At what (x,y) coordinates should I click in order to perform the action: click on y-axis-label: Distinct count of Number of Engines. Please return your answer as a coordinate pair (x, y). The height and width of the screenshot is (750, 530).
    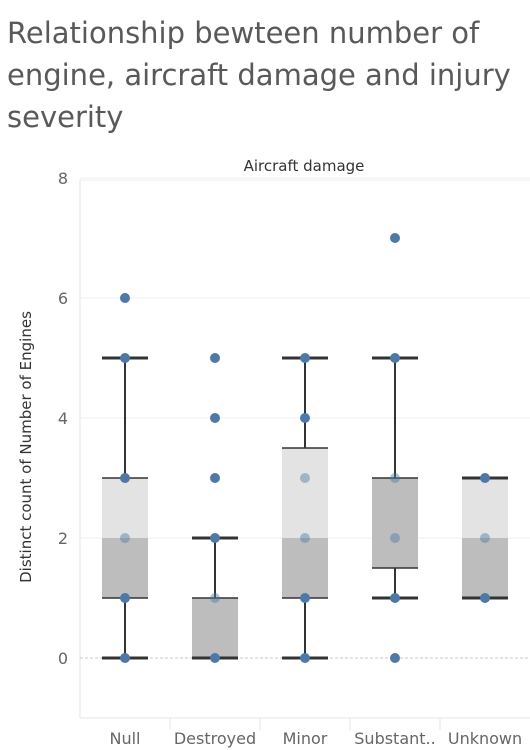
    Looking at the image, I should click on (26, 447).